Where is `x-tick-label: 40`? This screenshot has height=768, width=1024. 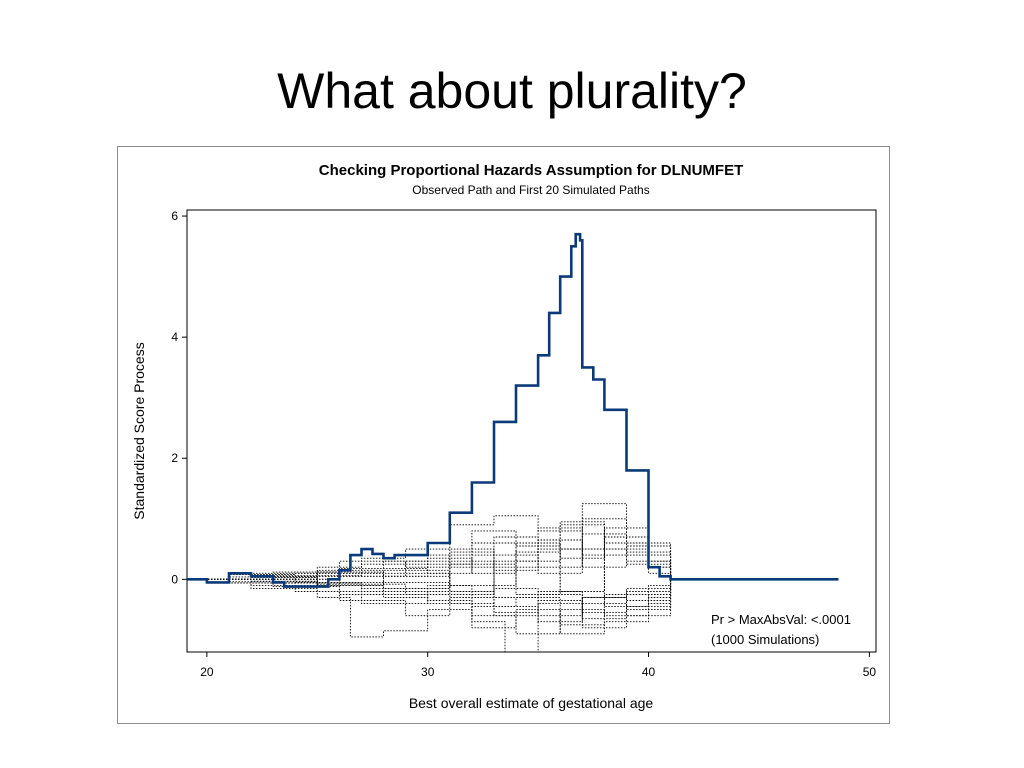
x-tick-label: 40 is located at coordinates (649, 672).